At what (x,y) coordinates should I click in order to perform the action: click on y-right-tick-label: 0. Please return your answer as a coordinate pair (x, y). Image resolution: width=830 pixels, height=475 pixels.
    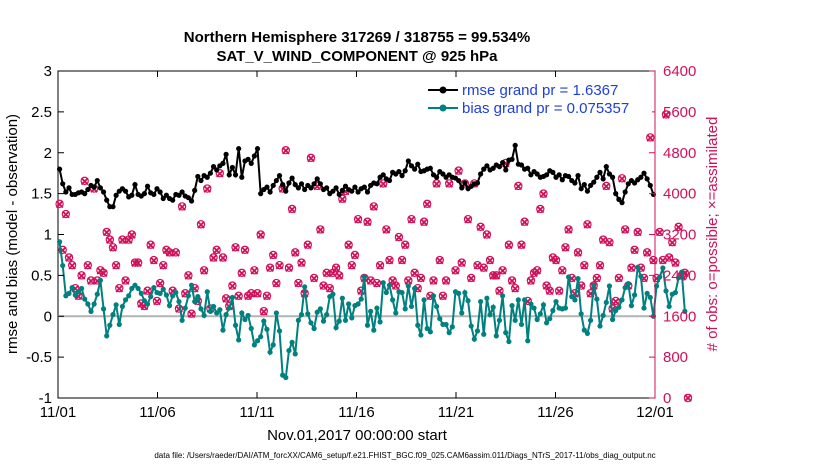
    Looking at the image, I should click on (667, 398).